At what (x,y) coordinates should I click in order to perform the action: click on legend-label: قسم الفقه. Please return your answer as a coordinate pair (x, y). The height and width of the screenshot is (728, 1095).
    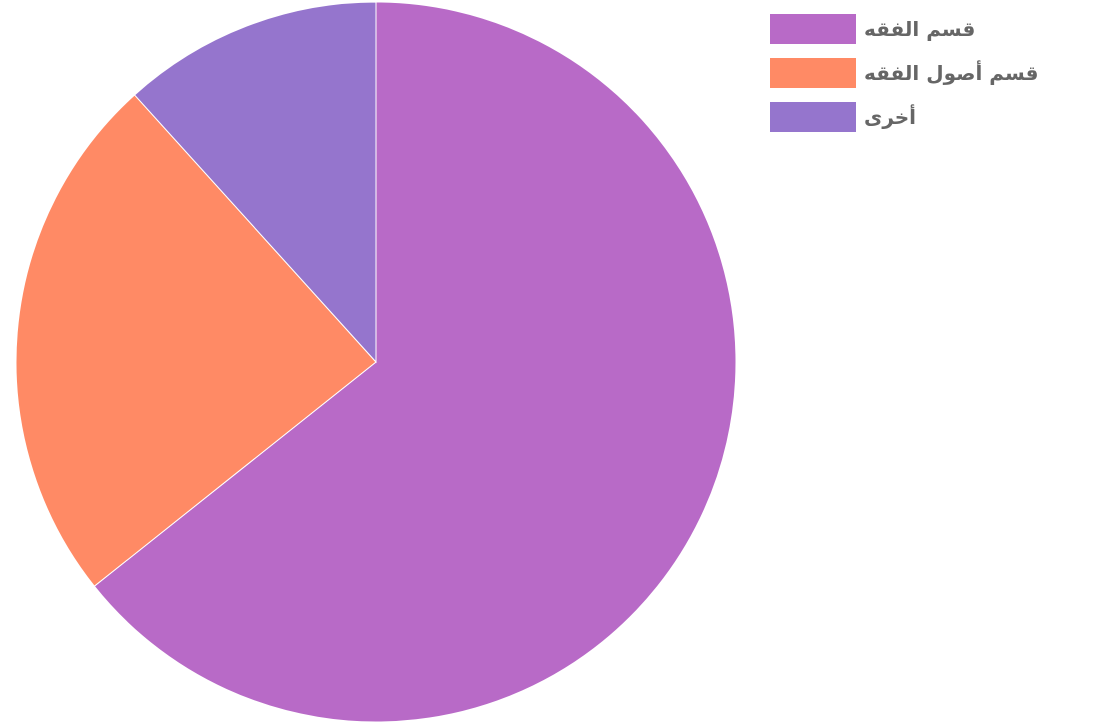
    Looking at the image, I should click on (920, 29).